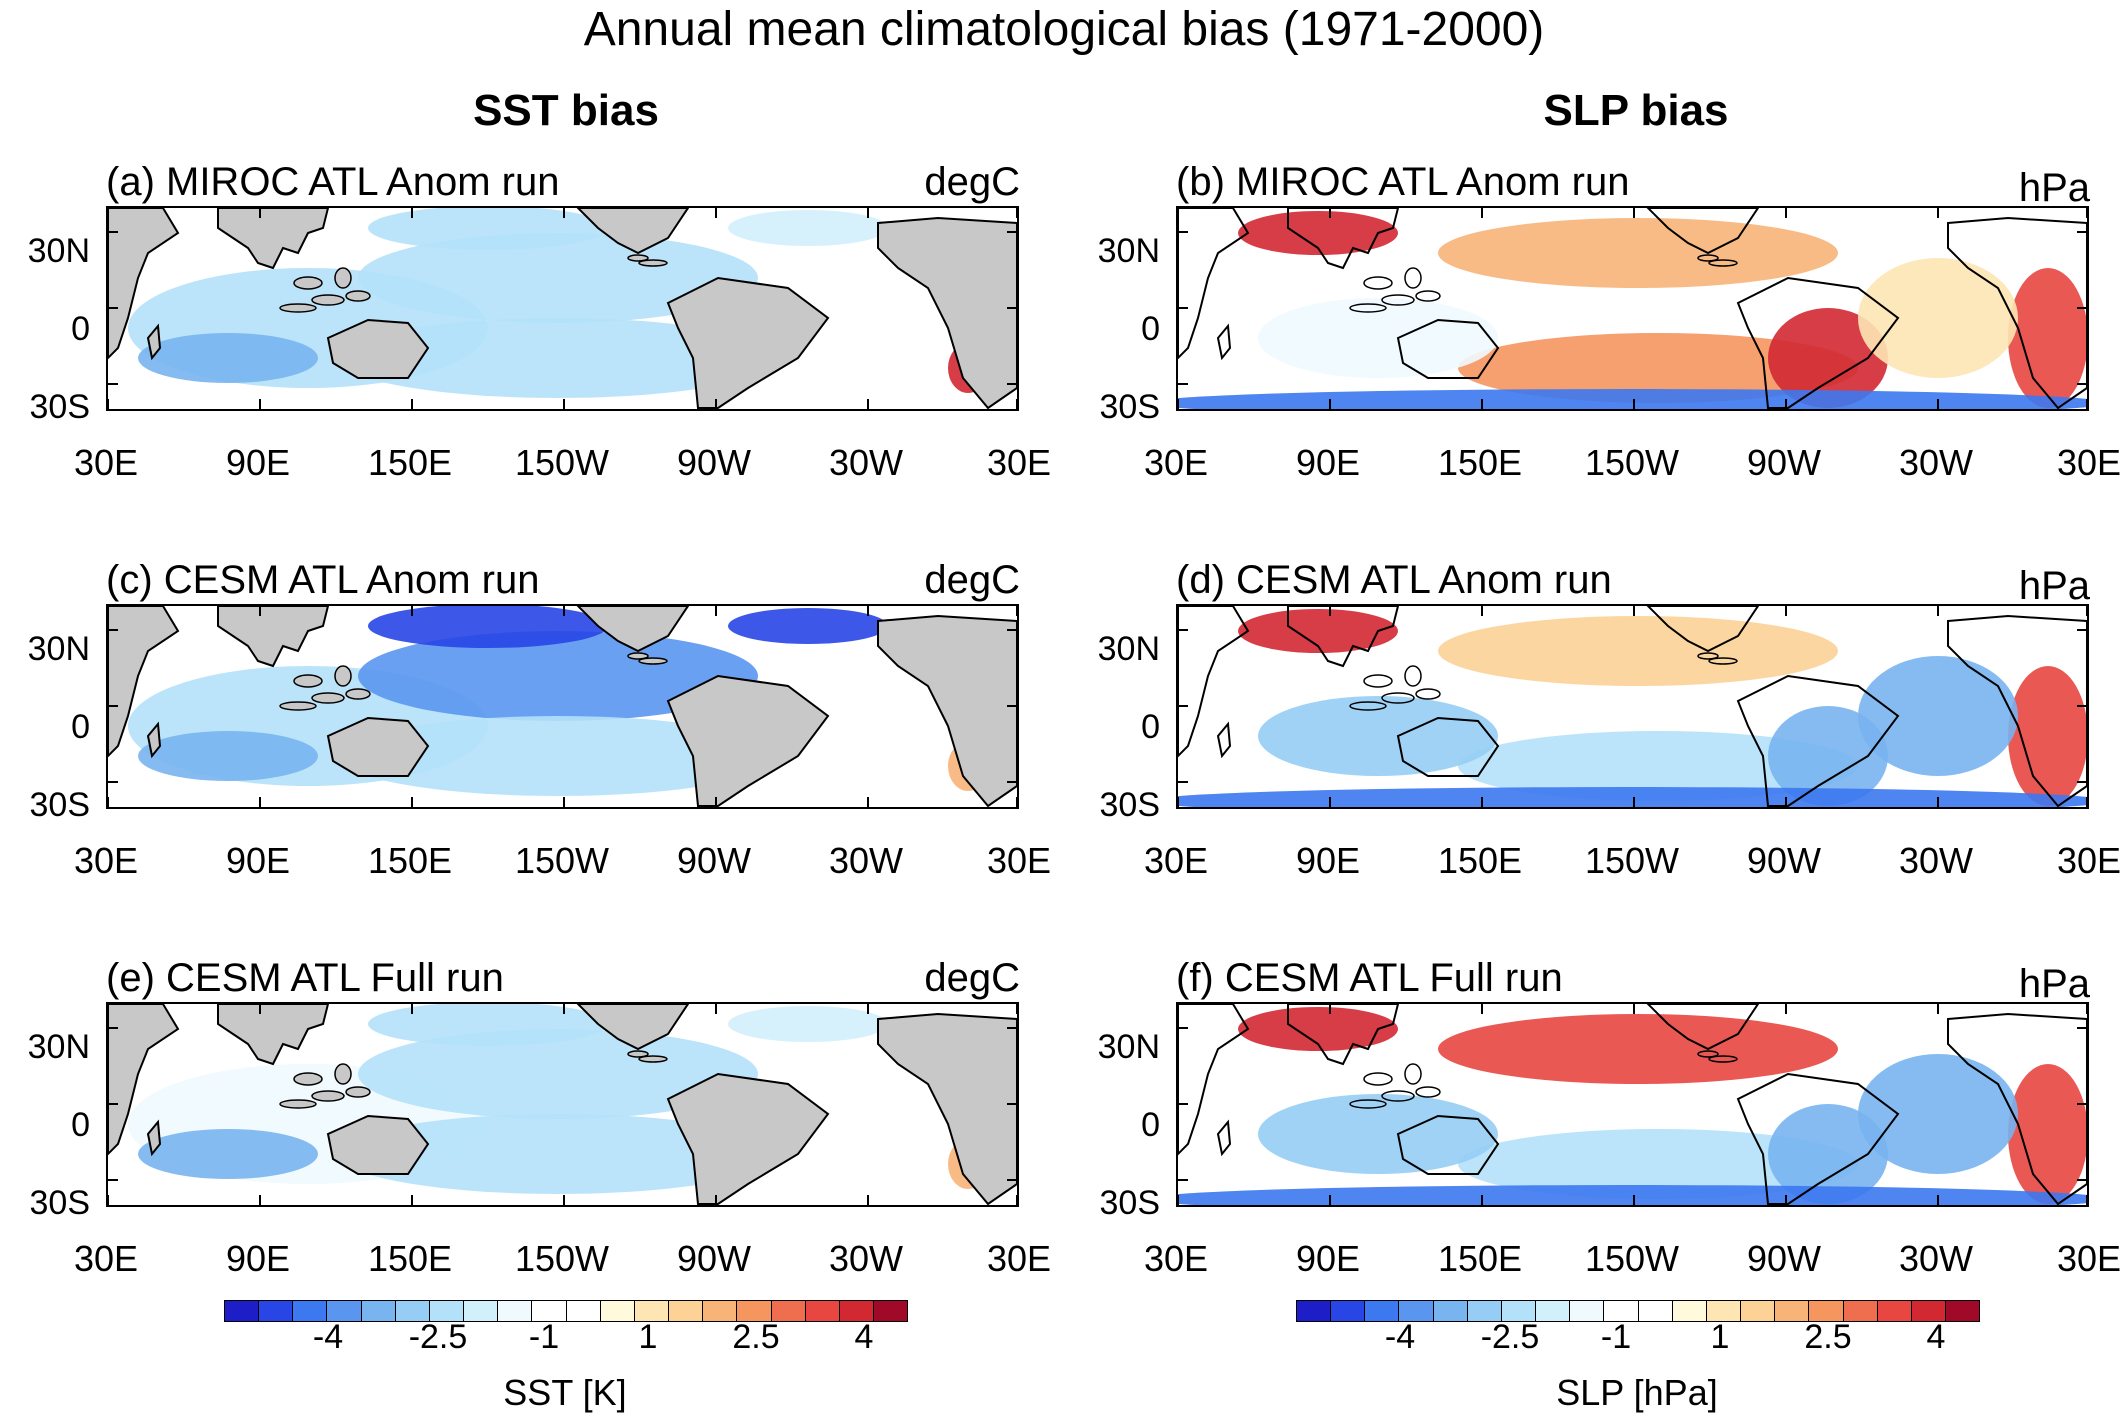 The width and height of the screenshot is (2128, 1416). What do you see at coordinates (1394, 580) in the screenshot?
I see `panel-title: (d) CESM ATL Anom run` at bounding box center [1394, 580].